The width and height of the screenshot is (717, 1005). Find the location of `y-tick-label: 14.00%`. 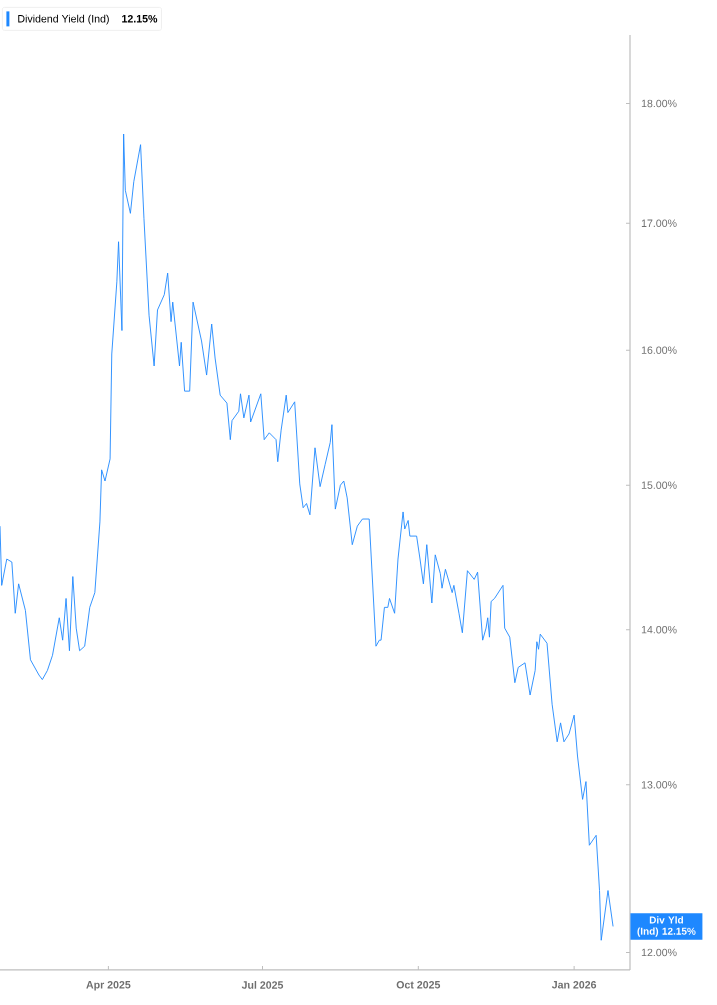

y-tick-label: 14.00% is located at coordinates (659, 629).